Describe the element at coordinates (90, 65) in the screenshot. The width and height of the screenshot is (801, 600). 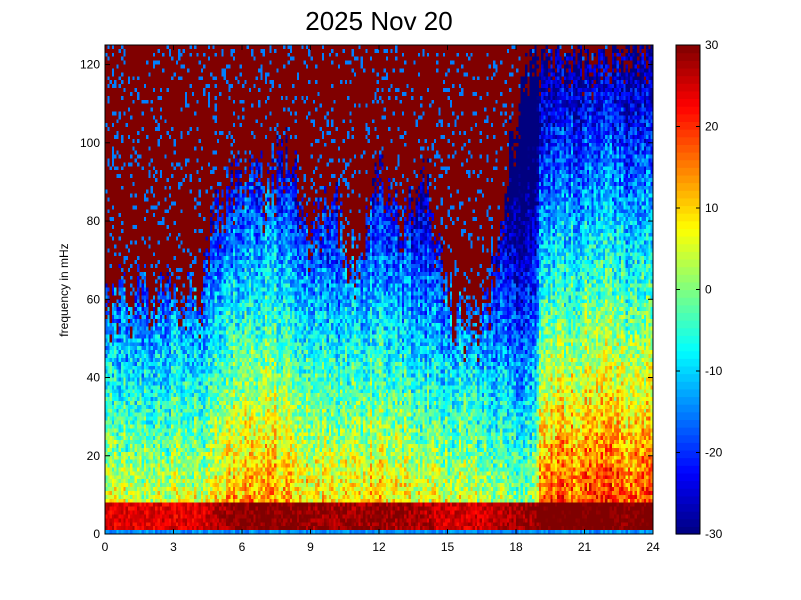
I see `y-tick-label: 120` at that location.